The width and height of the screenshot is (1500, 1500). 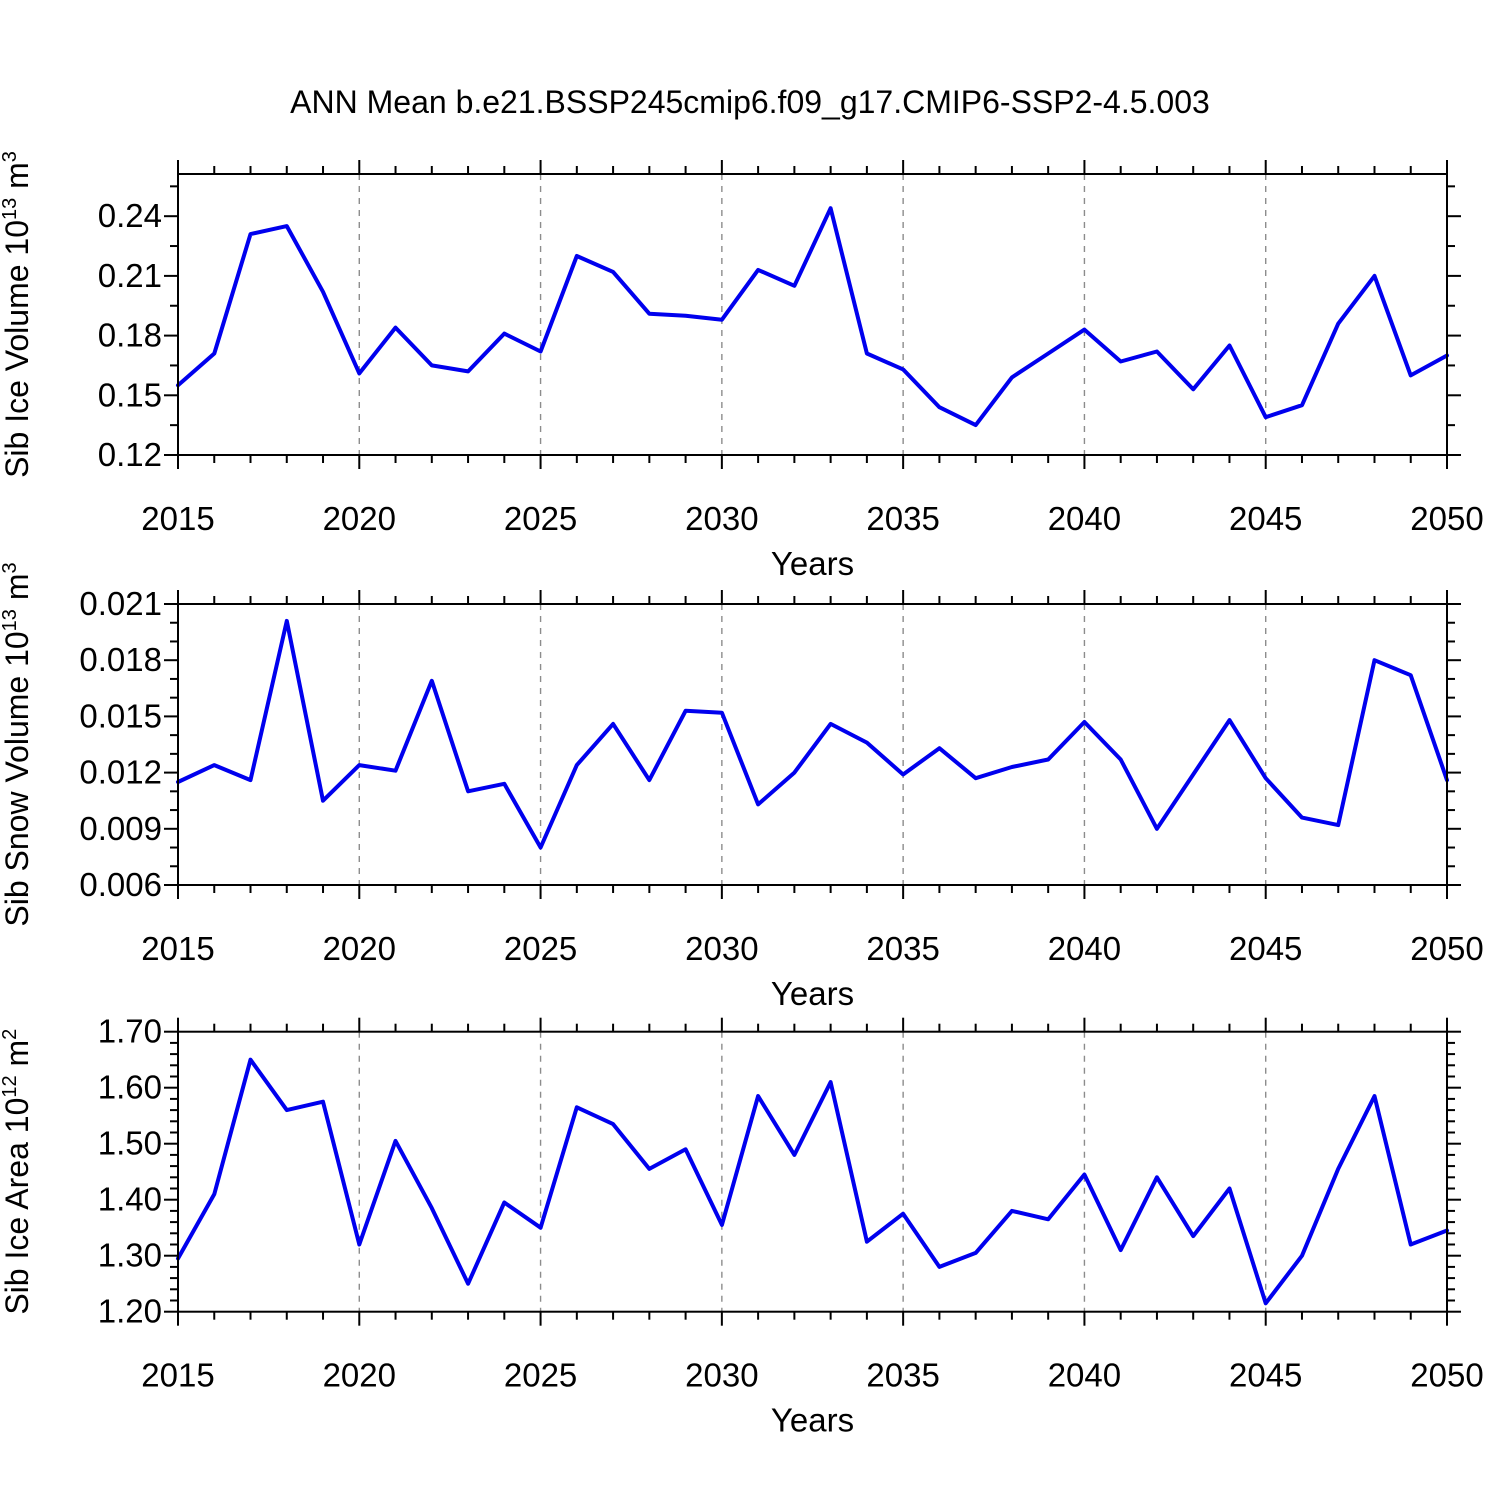 What do you see at coordinates (812, 734) in the screenshot?
I see `series-line-sib-snow-volume` at bounding box center [812, 734].